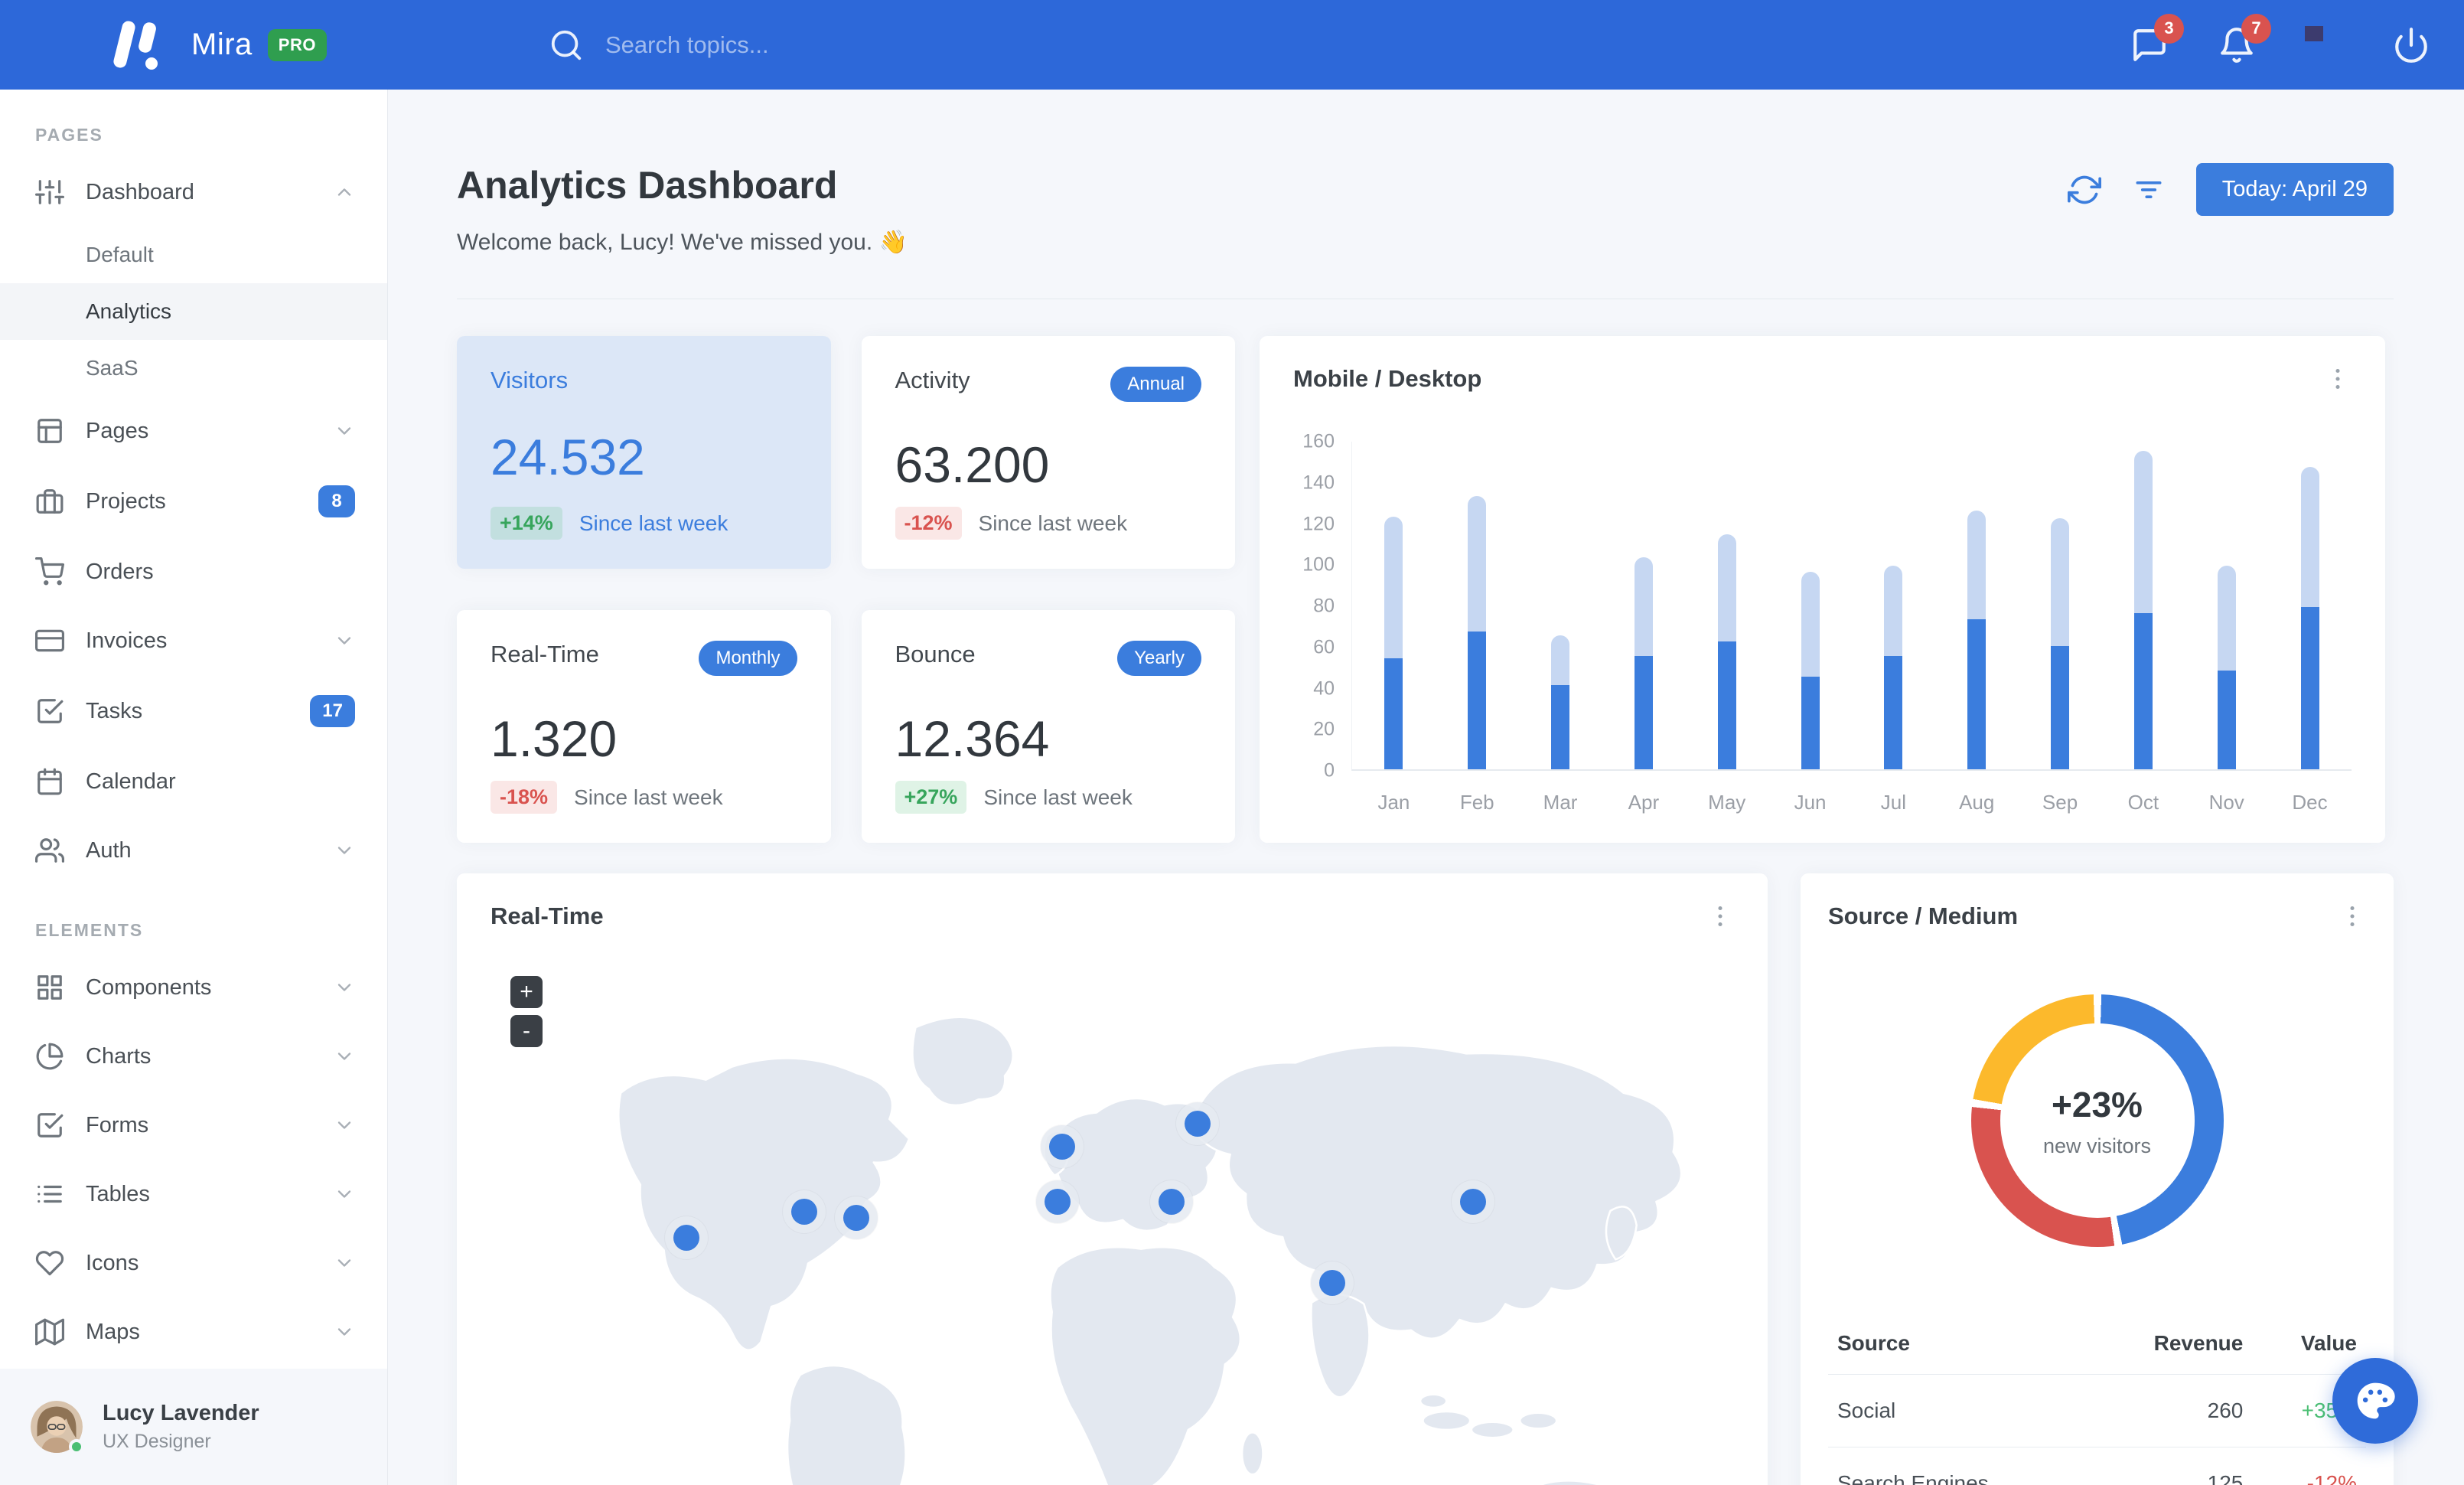 Image resolution: width=2464 pixels, height=1485 pixels. Describe the element at coordinates (193, 1331) in the screenshot. I see `sidebar-item-maps: Maps` at that location.